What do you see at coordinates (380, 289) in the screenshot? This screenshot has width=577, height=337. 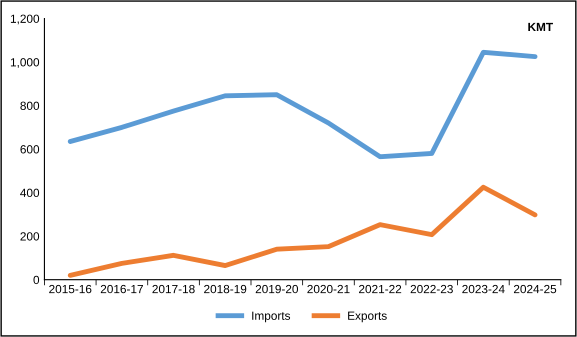 I see `x-tick-label: 2021-22` at bounding box center [380, 289].